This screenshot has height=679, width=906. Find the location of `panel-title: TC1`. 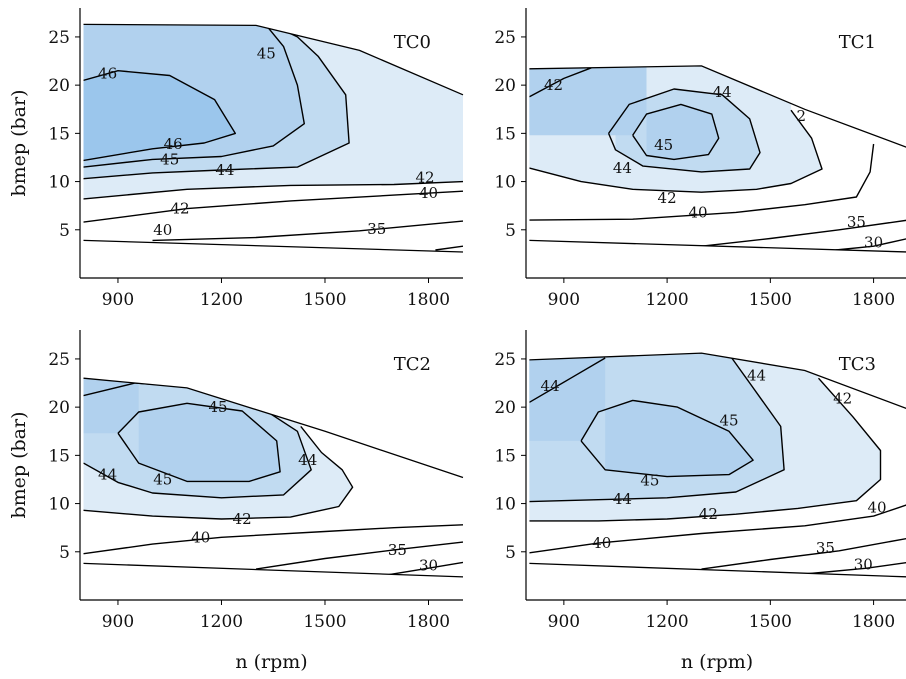

panel-title: TC1 is located at coordinates (857, 42).